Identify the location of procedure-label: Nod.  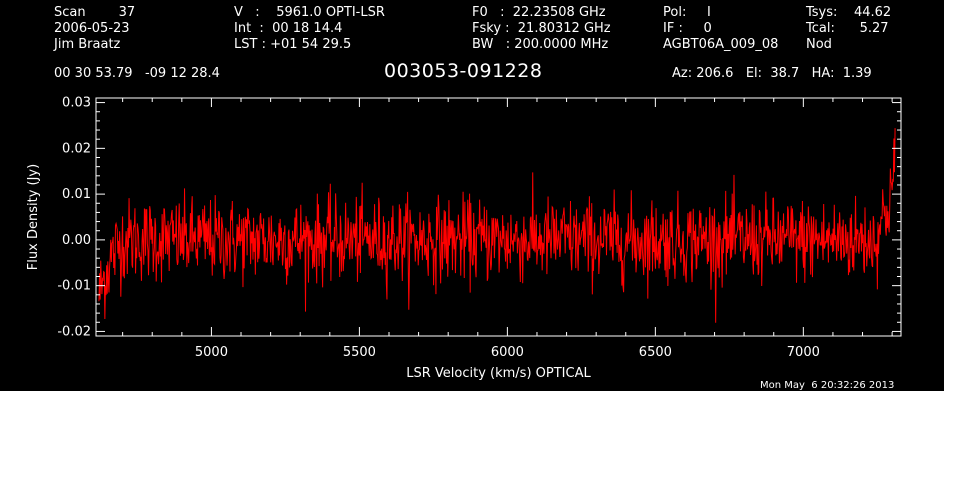
(819, 44).